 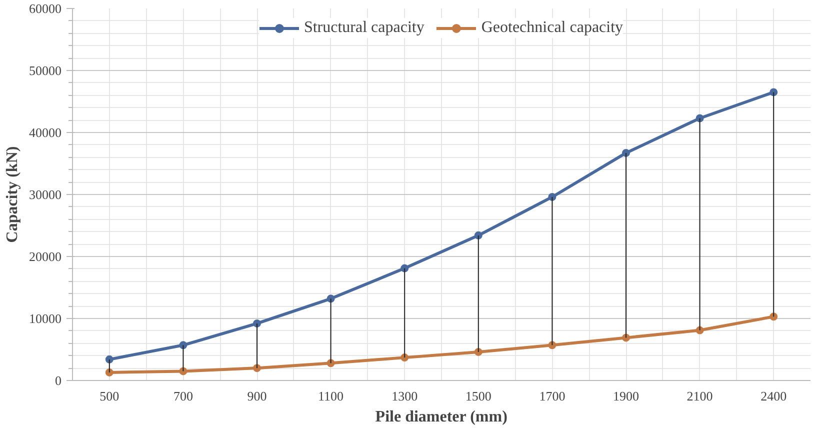 What do you see at coordinates (441, 417) in the screenshot?
I see `x-axis-title: Pile diameter (mm)` at bounding box center [441, 417].